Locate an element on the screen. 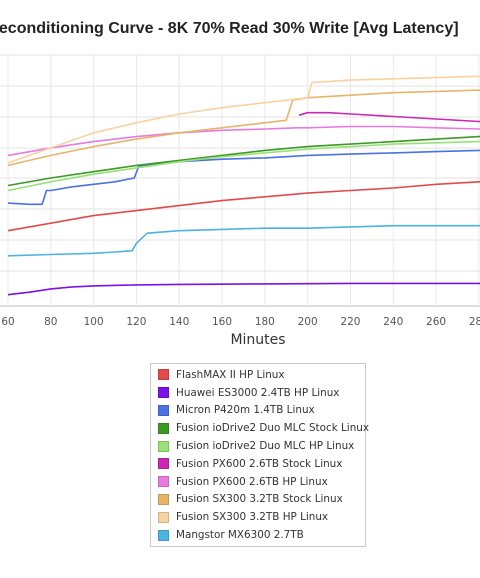  x-tick-label: 220 is located at coordinates (350, 322).